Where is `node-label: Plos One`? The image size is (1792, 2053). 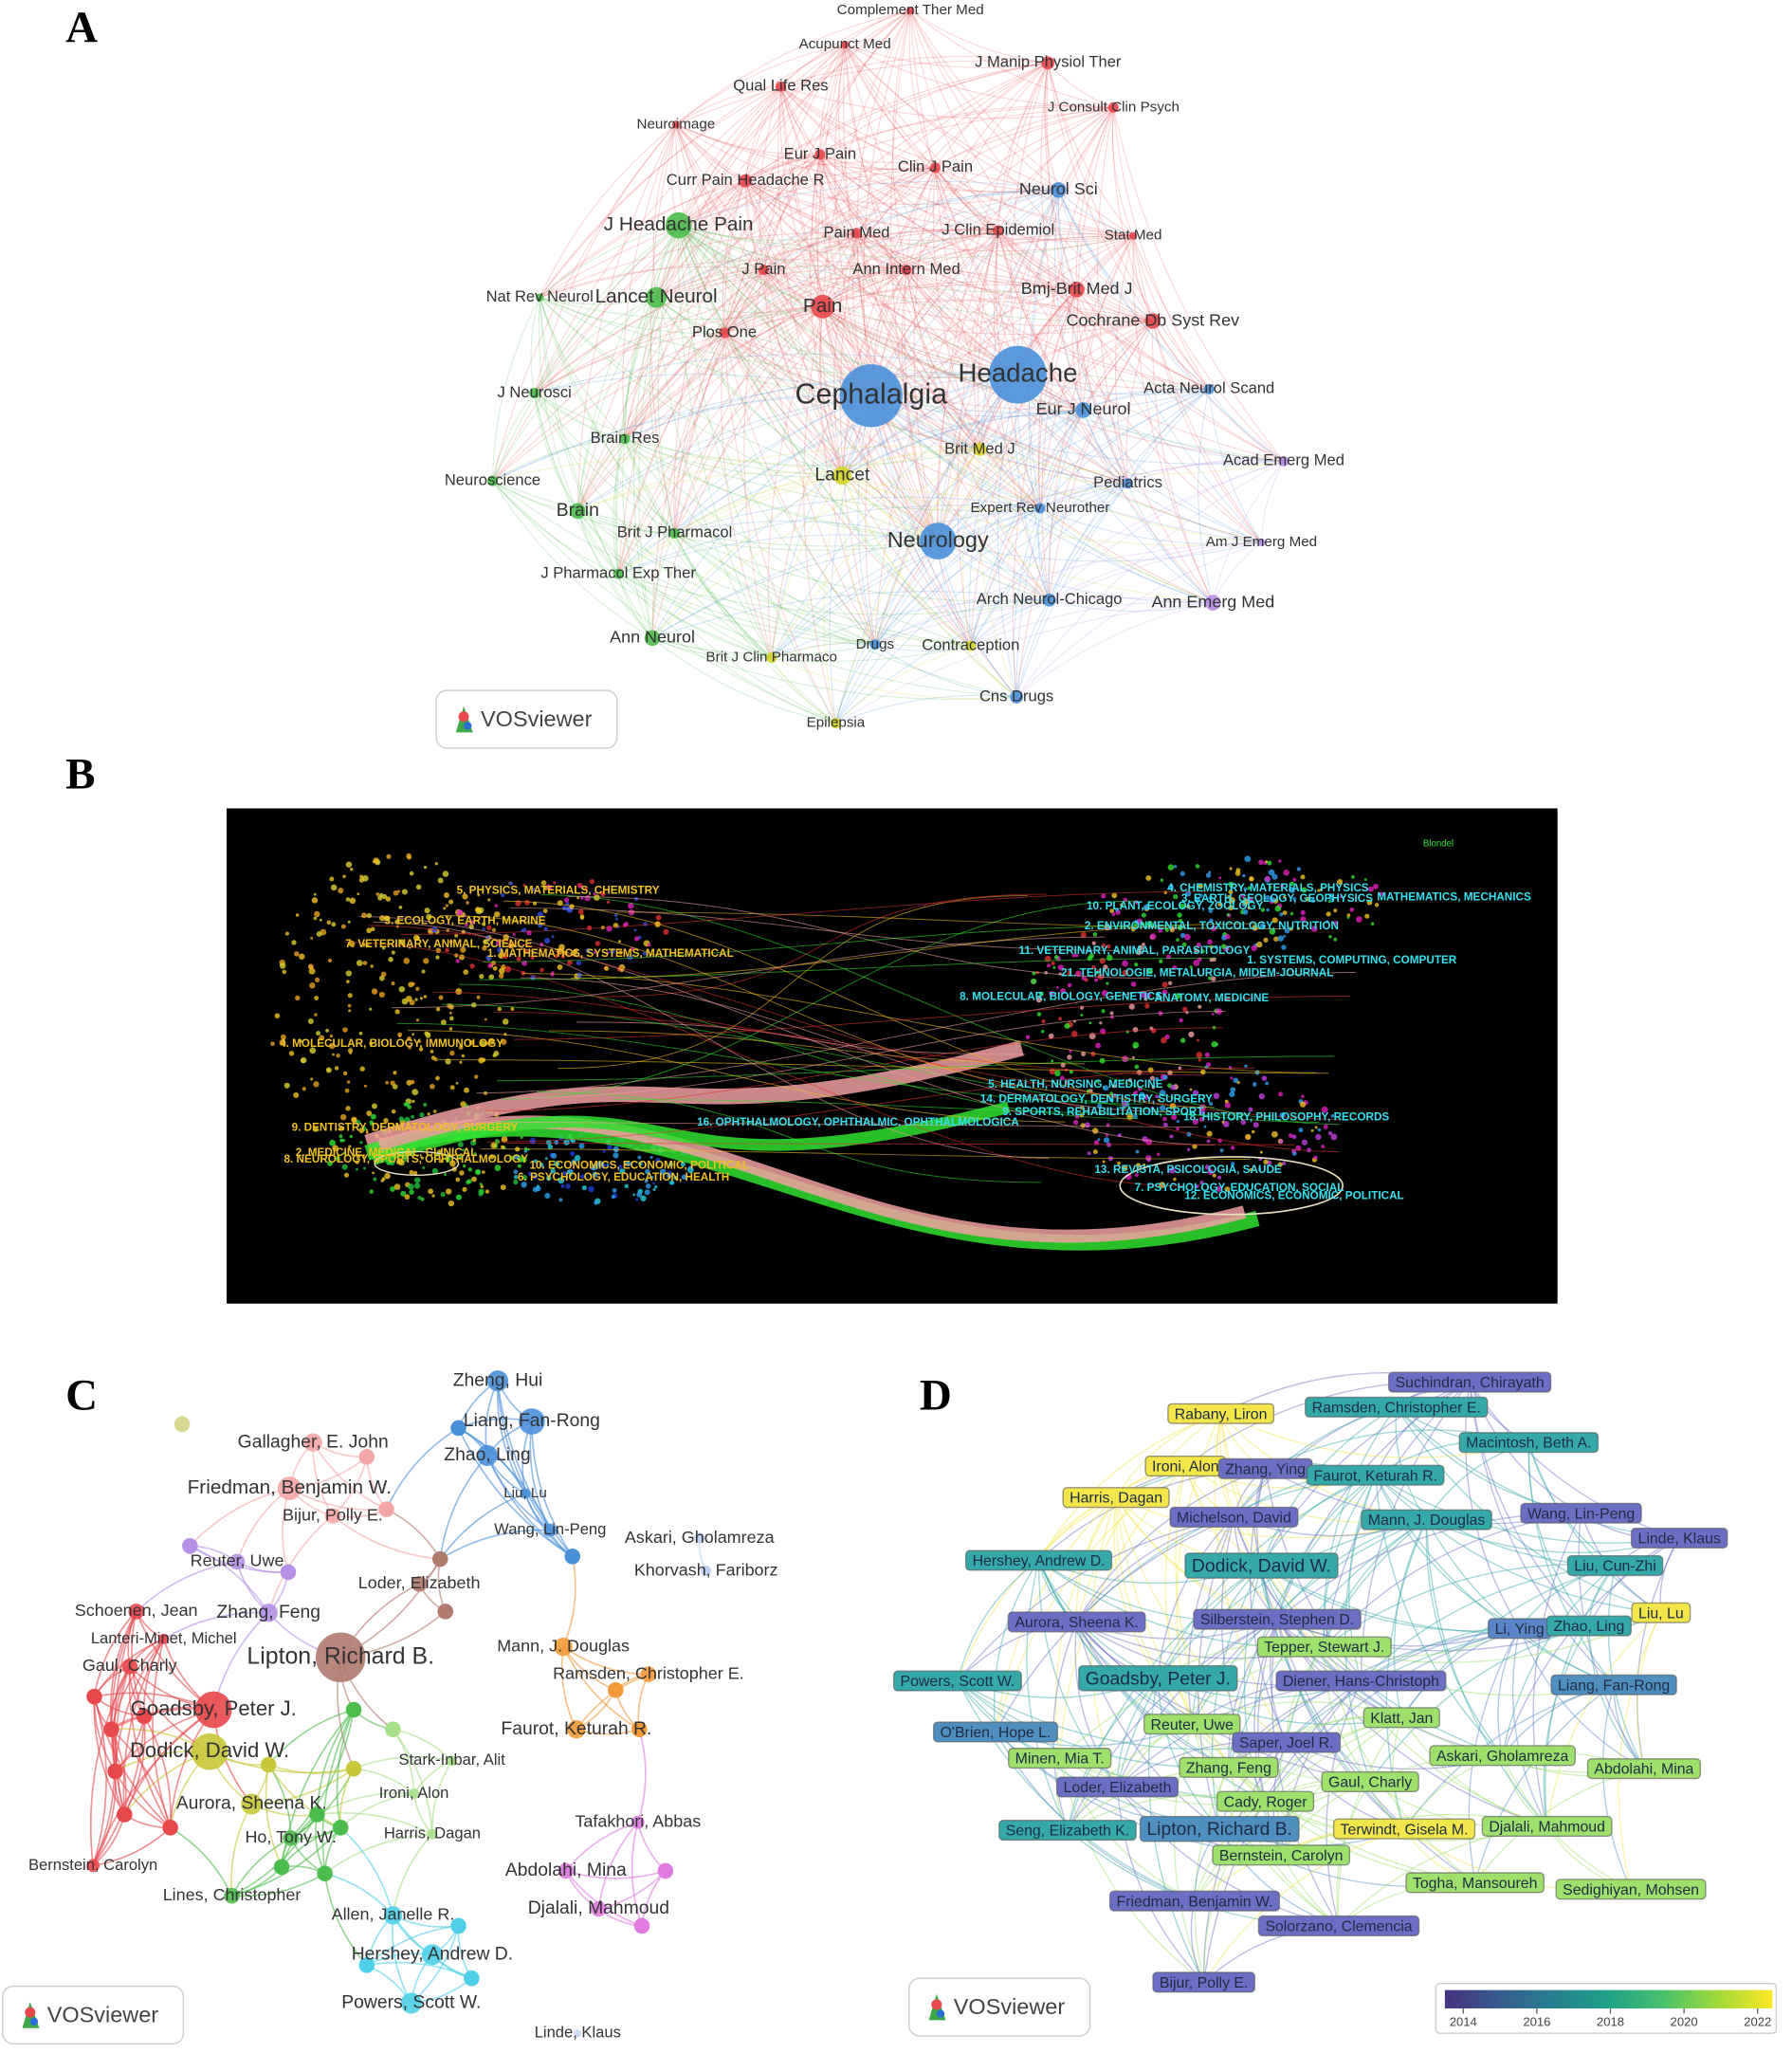 node-label: Plos One is located at coordinates (724, 331).